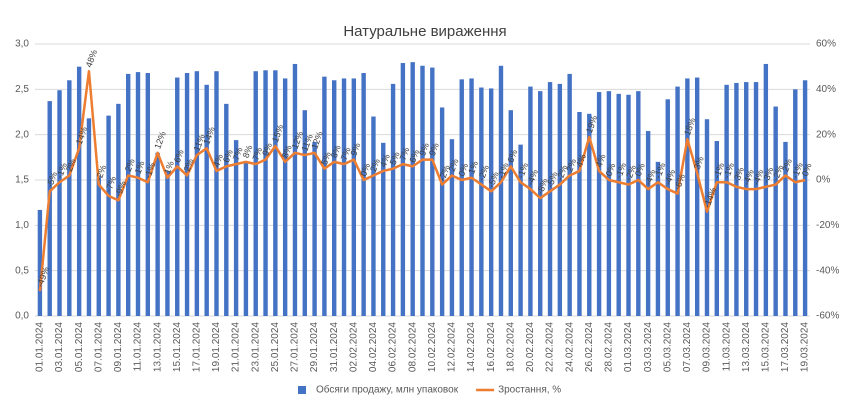 The image size is (850, 405). What do you see at coordinates (765, 347) in the screenshot?
I see `x-tick-label: 15.03.2024` at bounding box center [765, 347].